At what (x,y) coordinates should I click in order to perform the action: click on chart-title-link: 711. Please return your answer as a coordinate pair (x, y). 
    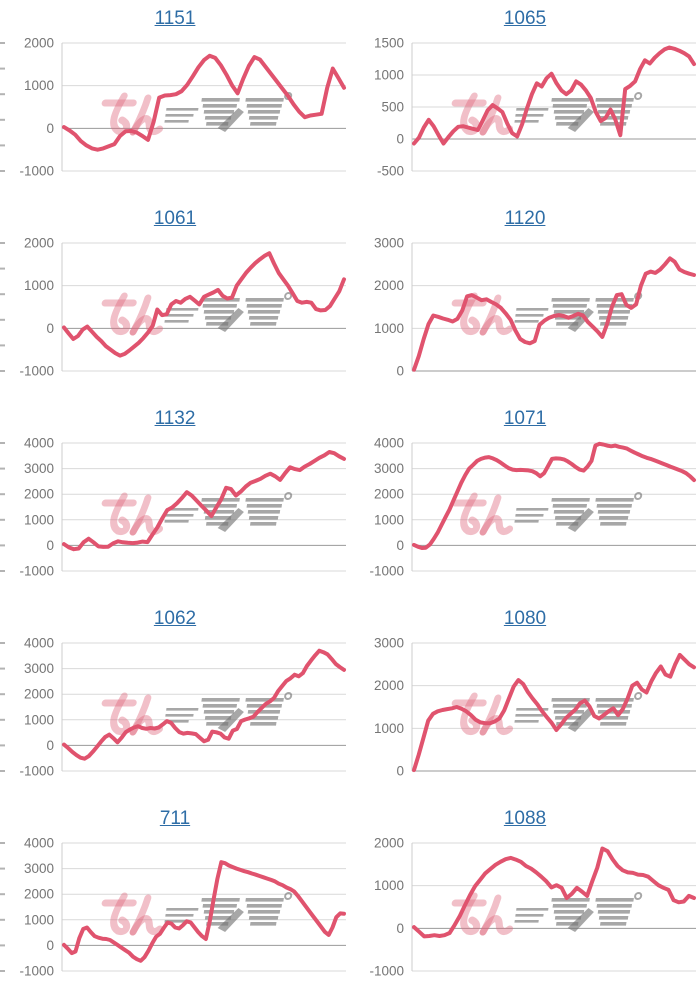
    Looking at the image, I should click on (175, 818).